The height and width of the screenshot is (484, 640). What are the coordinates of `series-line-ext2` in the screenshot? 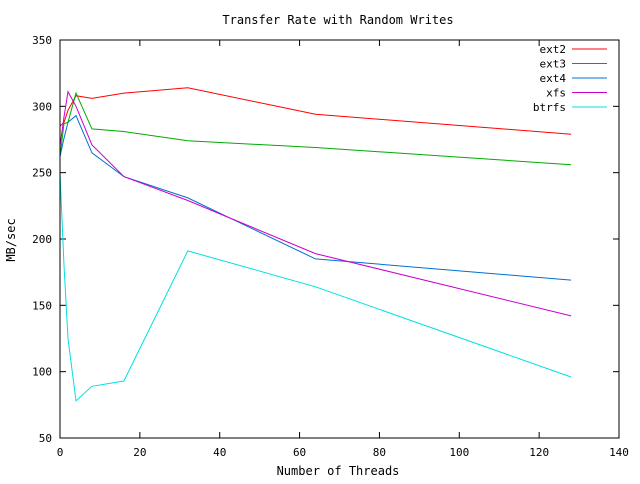 It's located at (315, 111).